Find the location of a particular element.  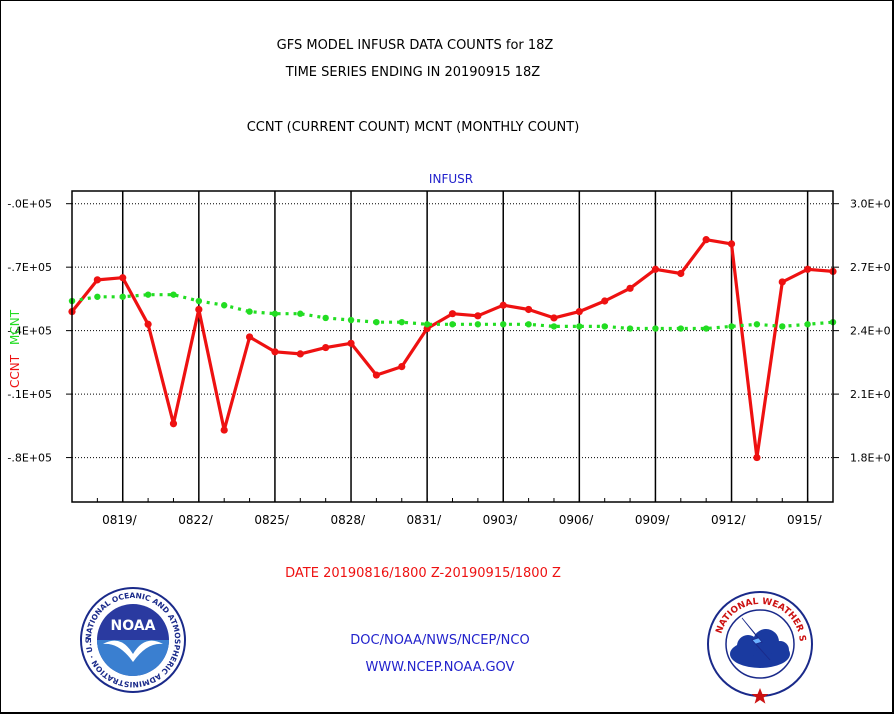

x-axis-label: DATE 20190816/1800 Z-20190915/1800 Z is located at coordinates (423, 573).